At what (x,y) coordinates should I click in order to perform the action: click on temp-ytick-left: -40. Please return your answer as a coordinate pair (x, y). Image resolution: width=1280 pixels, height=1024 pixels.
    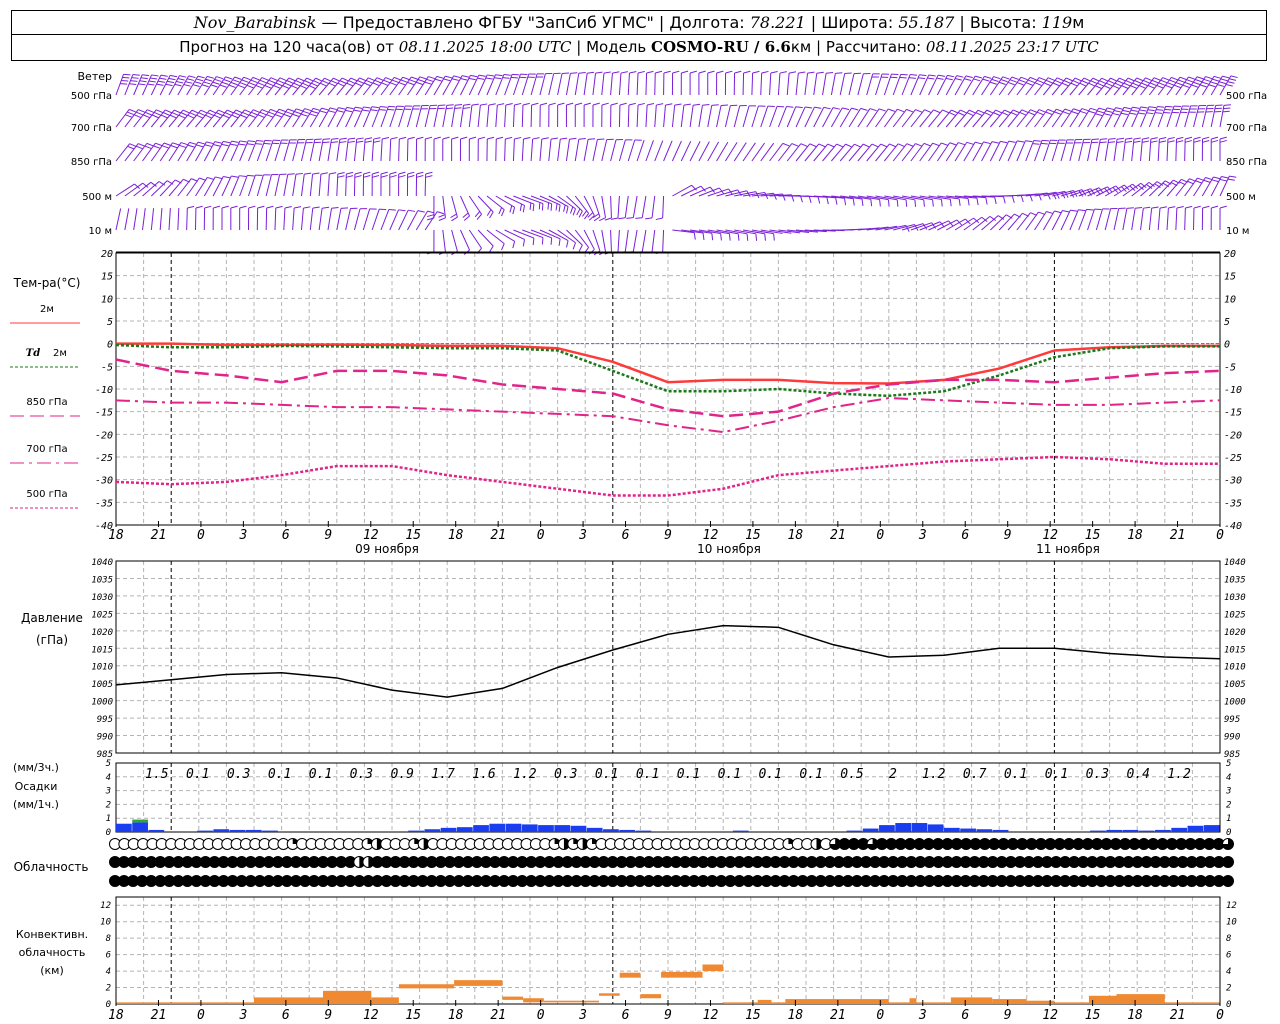
    Looking at the image, I should click on (104, 526).